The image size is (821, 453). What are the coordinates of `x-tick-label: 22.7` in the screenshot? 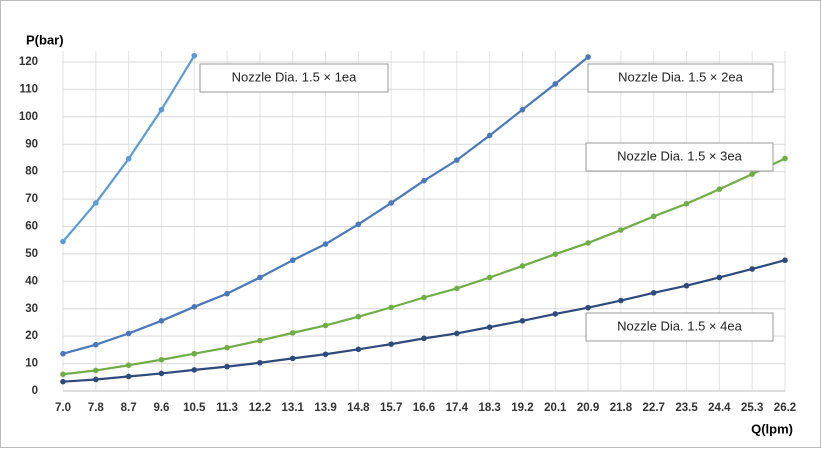 It's located at (654, 408).